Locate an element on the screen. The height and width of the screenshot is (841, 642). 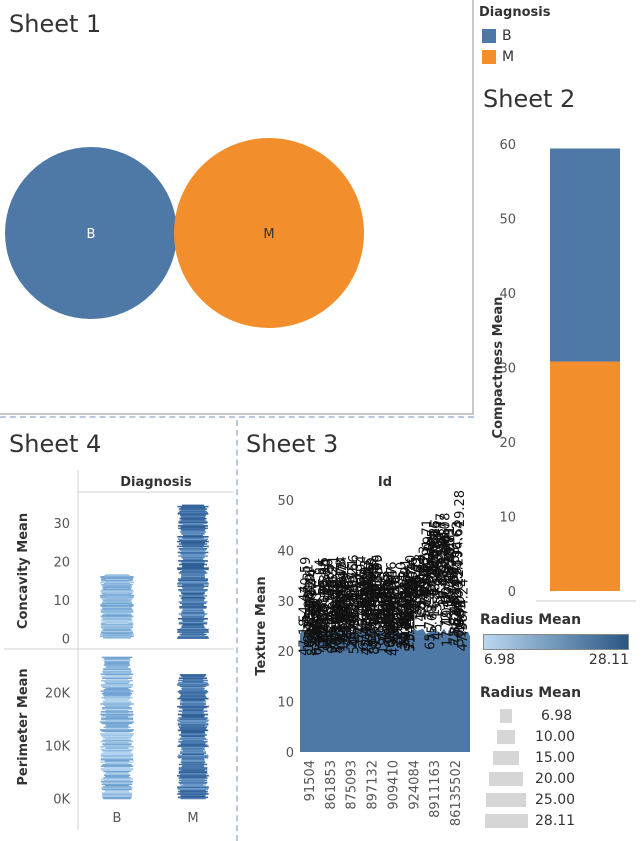
sheet3-data-label: 44.65 is located at coordinates (386, 591).